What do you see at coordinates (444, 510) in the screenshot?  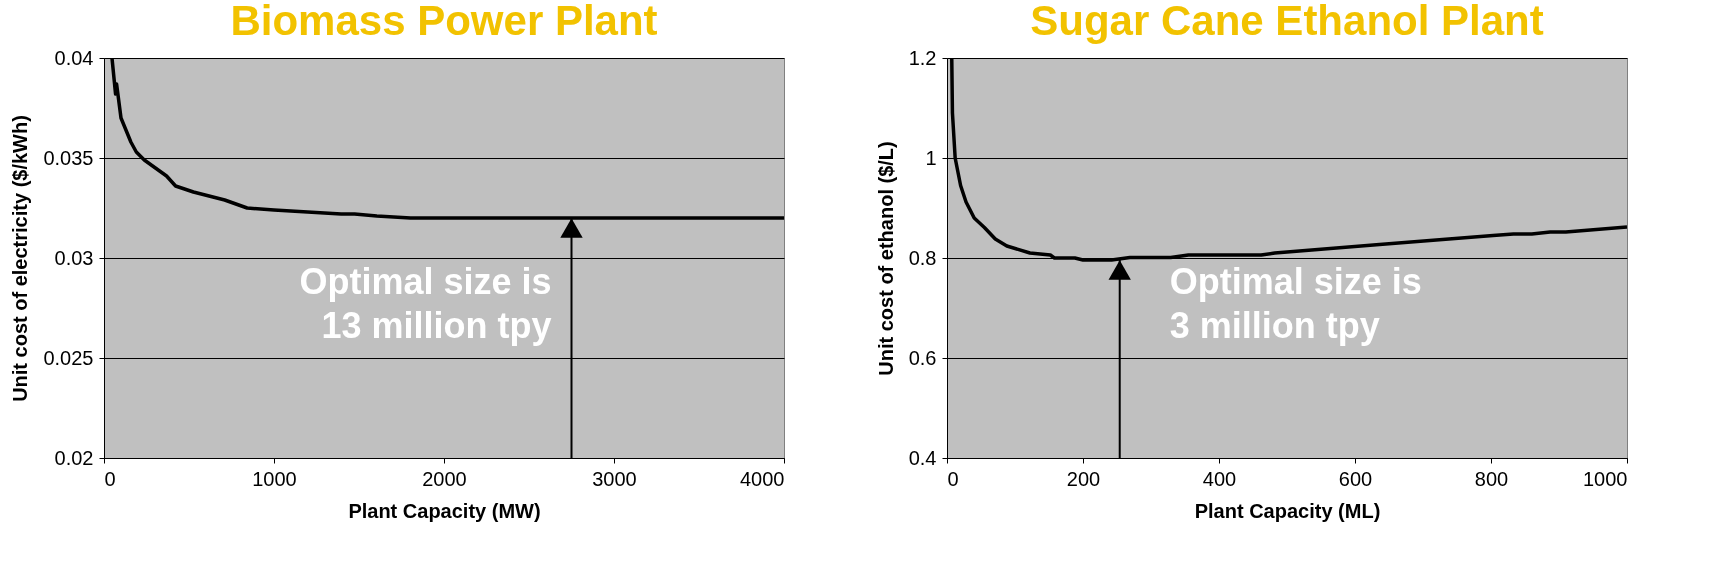 I see `x-axis-title: Plant Capacity (MW)` at bounding box center [444, 510].